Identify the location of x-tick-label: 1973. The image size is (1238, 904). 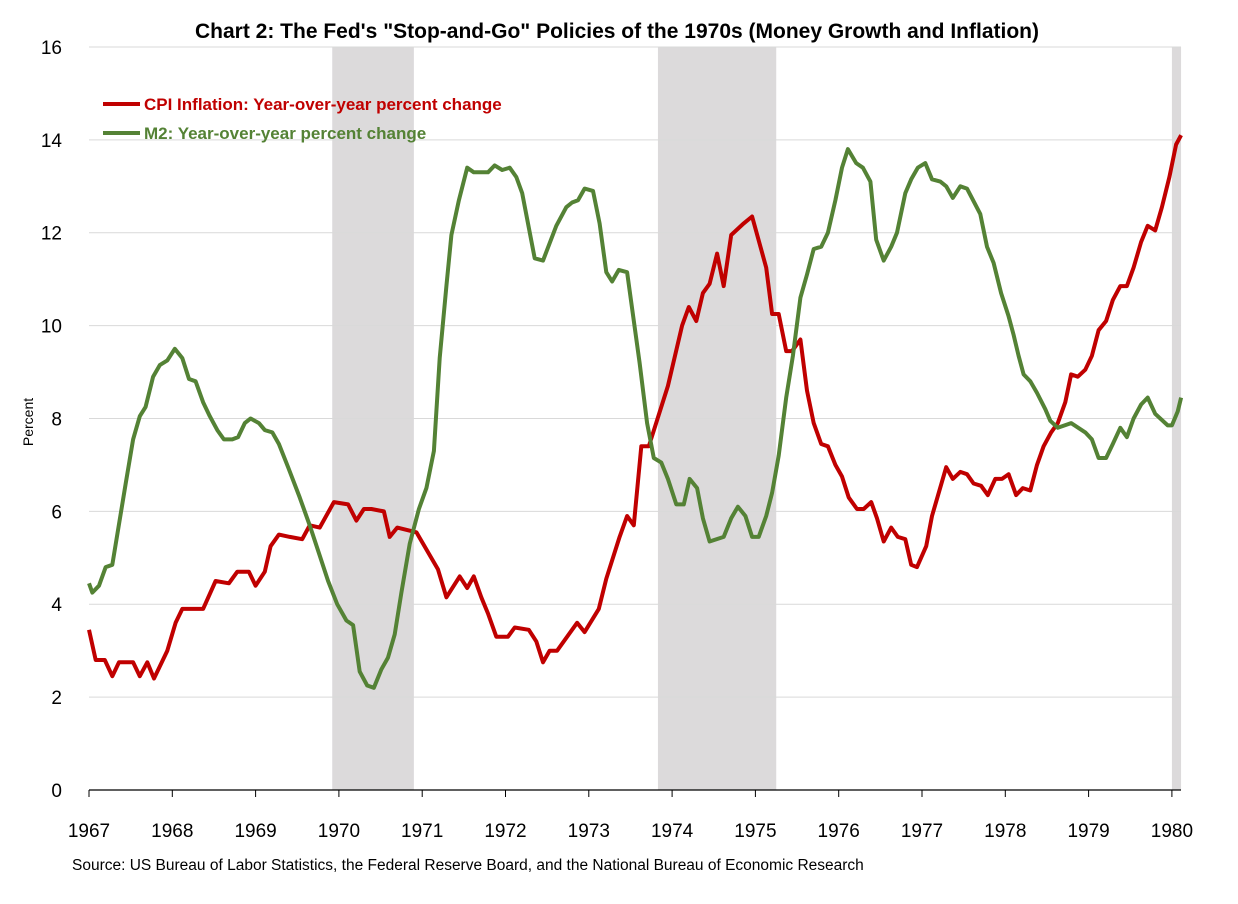
(589, 831).